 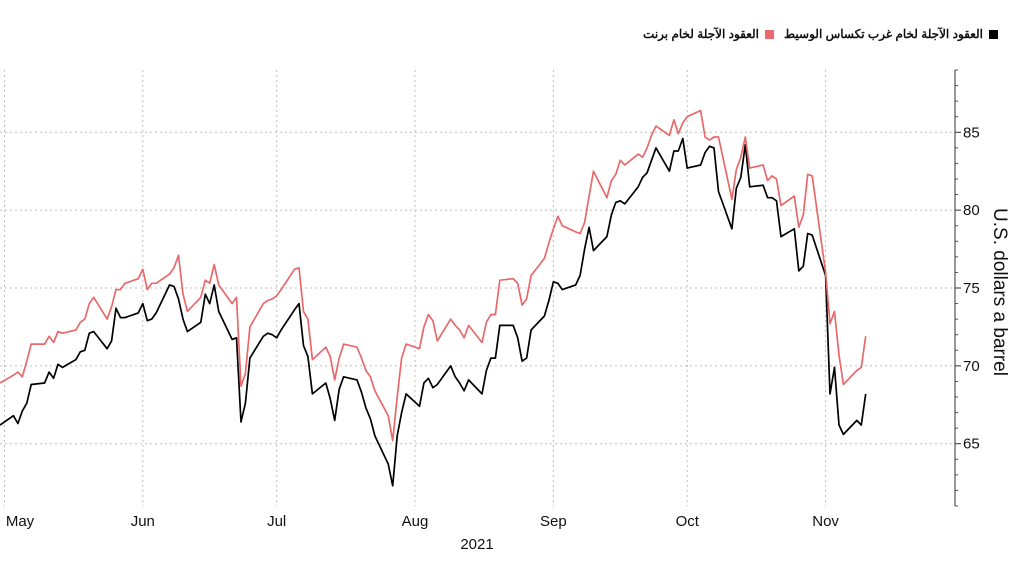 I want to click on legend-label-wti: العقود الآجلة لخام غرب تكساس الوسيط, so click(x=883, y=34).